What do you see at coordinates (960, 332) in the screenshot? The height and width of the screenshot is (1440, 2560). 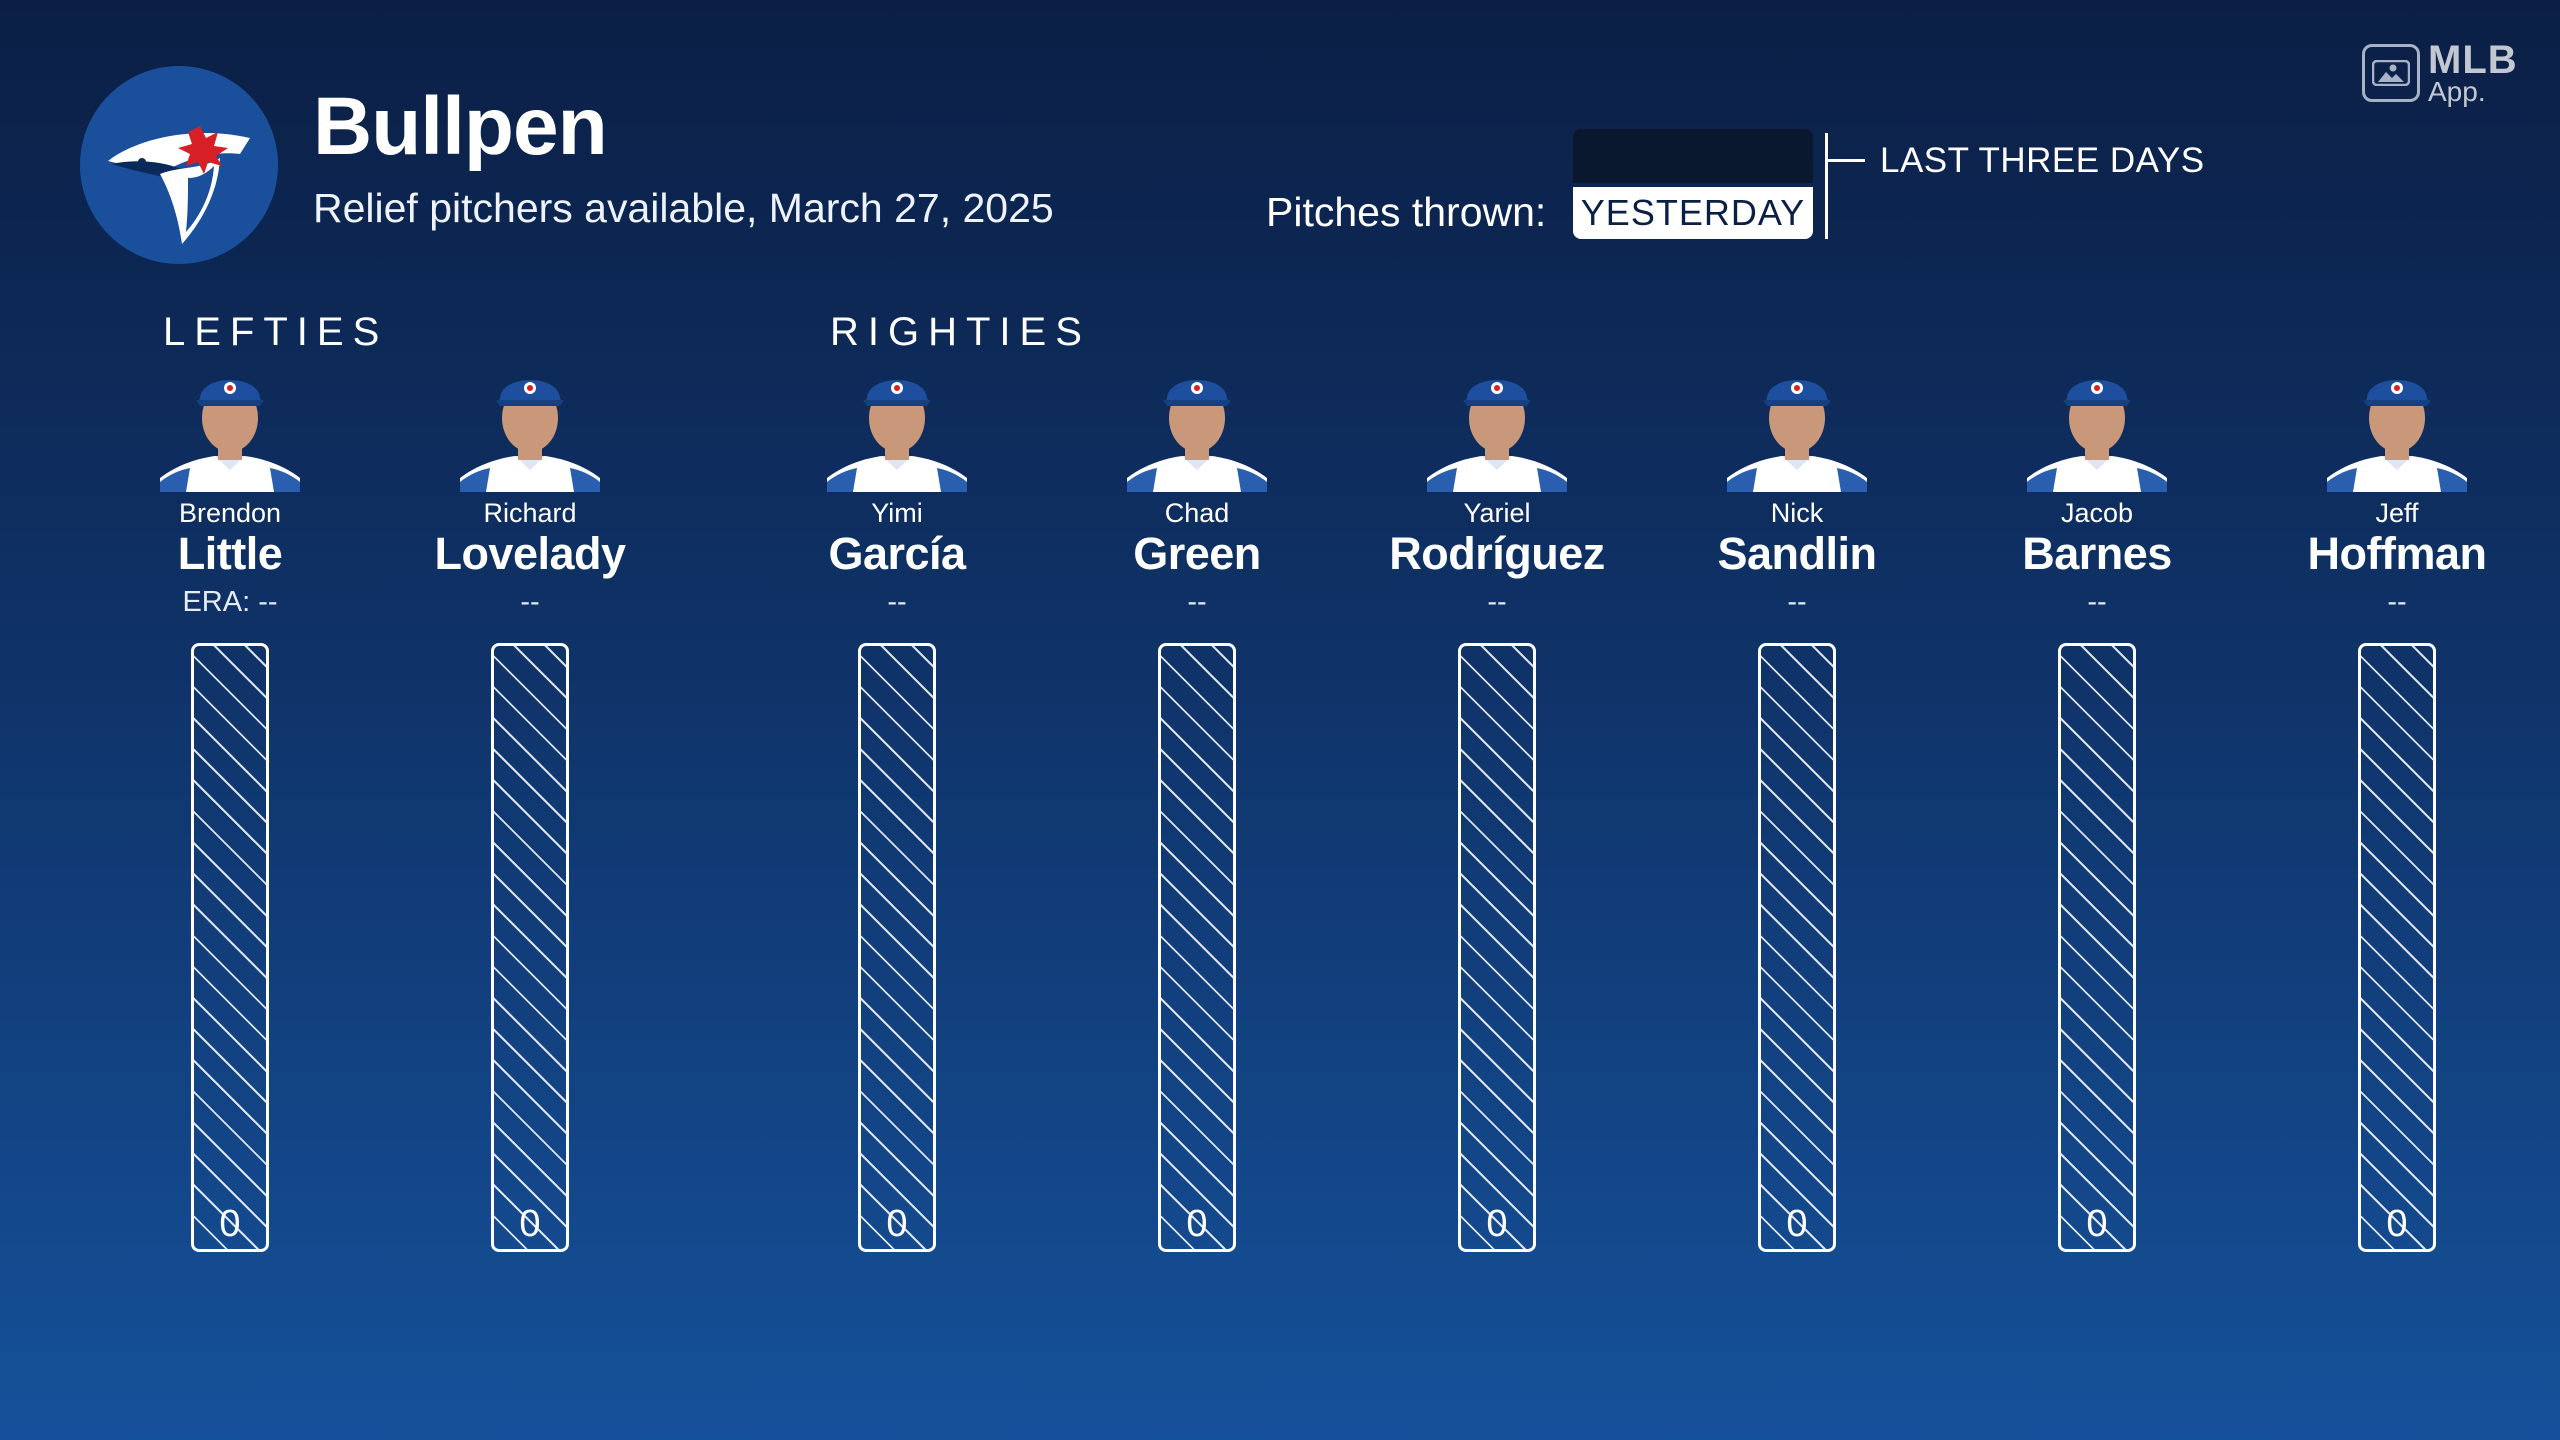 I see `righties-heading: RIGHTIES` at bounding box center [960, 332].